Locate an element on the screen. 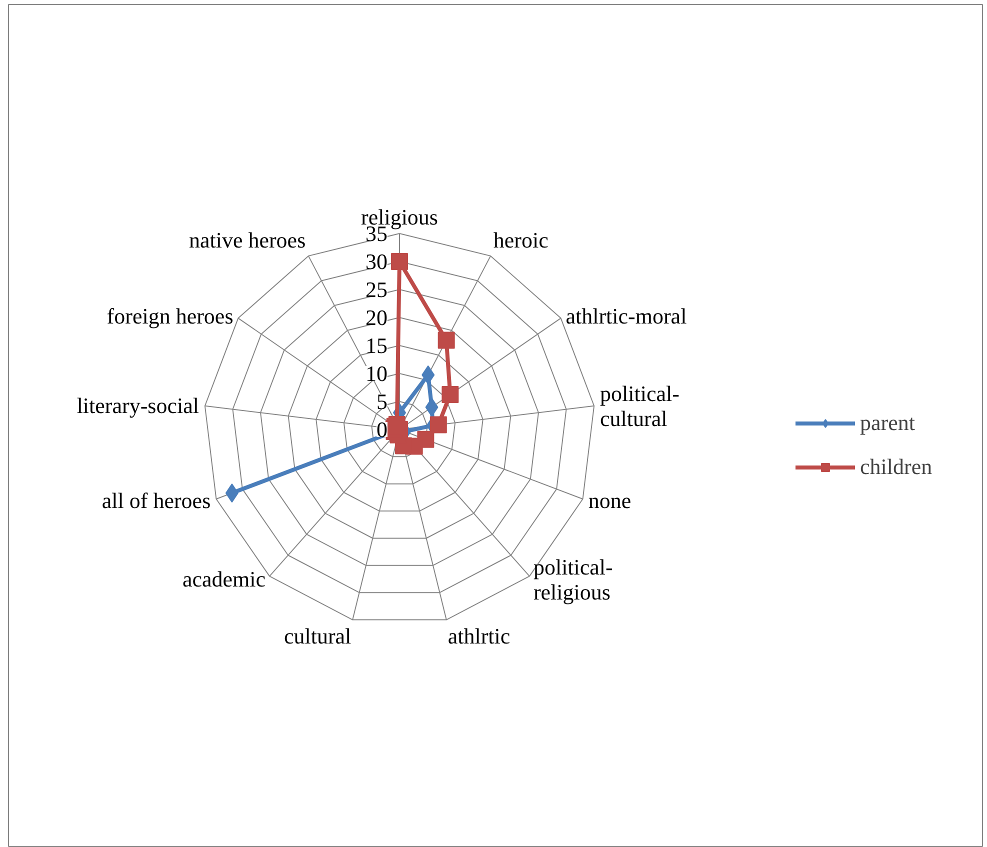 The width and height of the screenshot is (987, 847). spoke-label: all of heroes is located at coordinates (156, 500).